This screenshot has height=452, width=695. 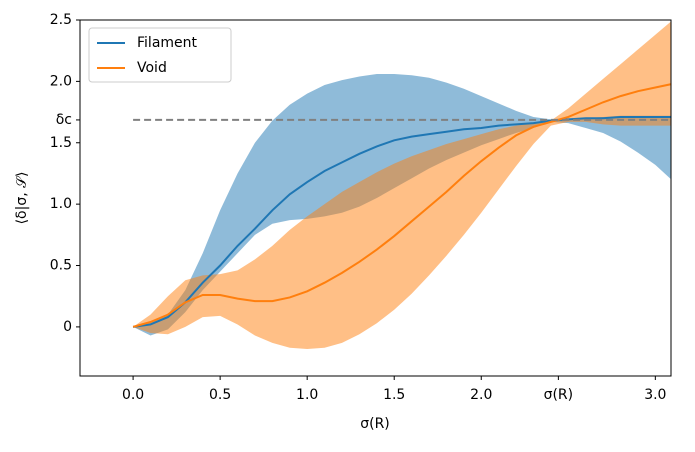 What do you see at coordinates (61, 81) in the screenshot?
I see `y-tick-label: 2.0` at bounding box center [61, 81].